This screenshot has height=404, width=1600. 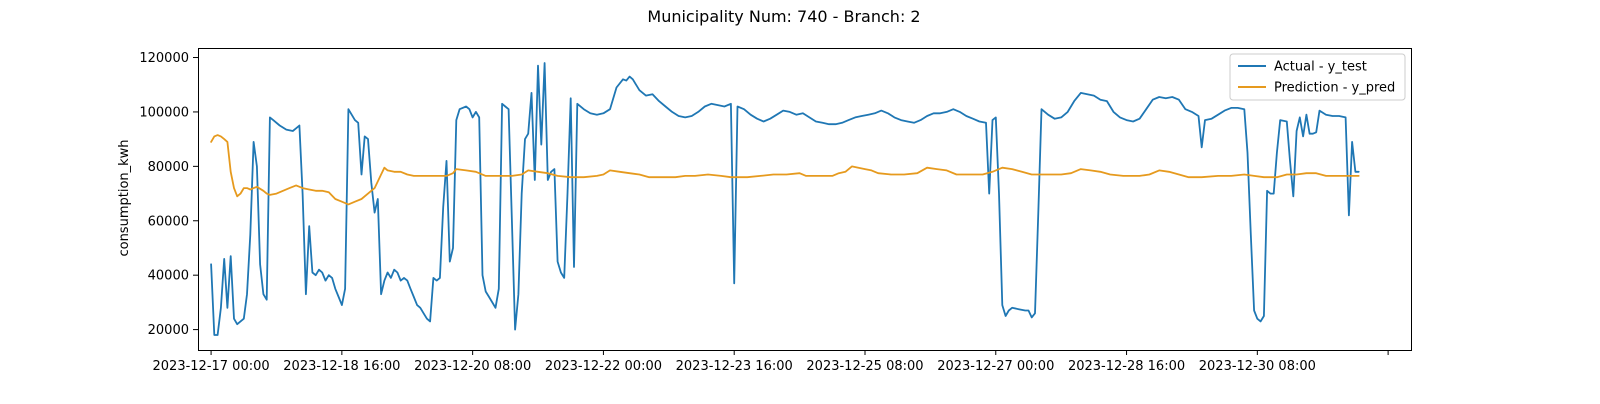 I want to click on x-tick-label: 2023-12-17 00:00, so click(x=211, y=366).